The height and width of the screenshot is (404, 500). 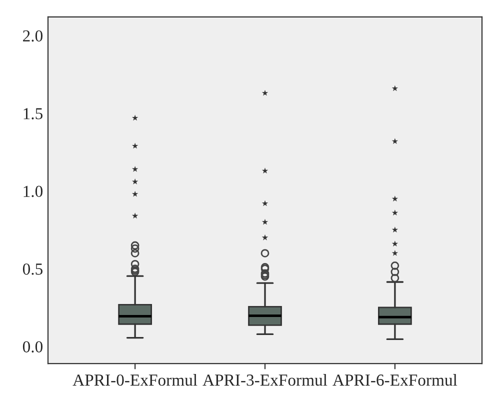 What do you see at coordinates (33, 114) in the screenshot?
I see `y-tick-label: 1.5` at bounding box center [33, 114].